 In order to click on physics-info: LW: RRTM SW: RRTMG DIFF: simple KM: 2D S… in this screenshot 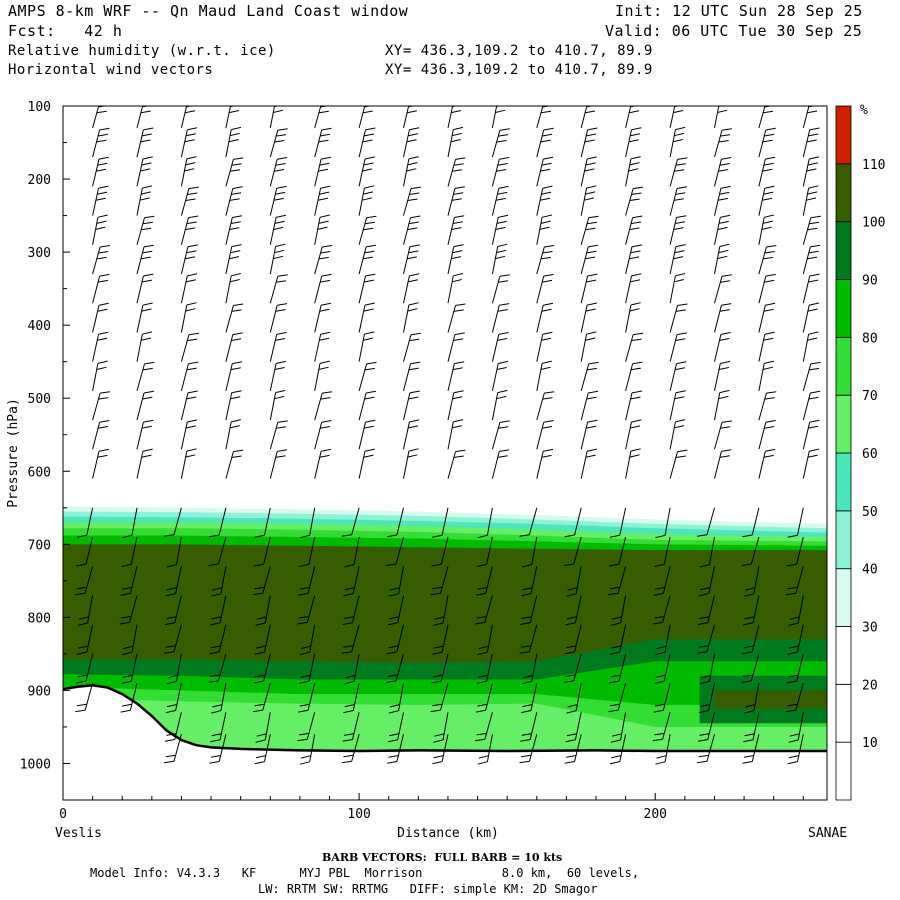, I will do `click(428, 889)`.